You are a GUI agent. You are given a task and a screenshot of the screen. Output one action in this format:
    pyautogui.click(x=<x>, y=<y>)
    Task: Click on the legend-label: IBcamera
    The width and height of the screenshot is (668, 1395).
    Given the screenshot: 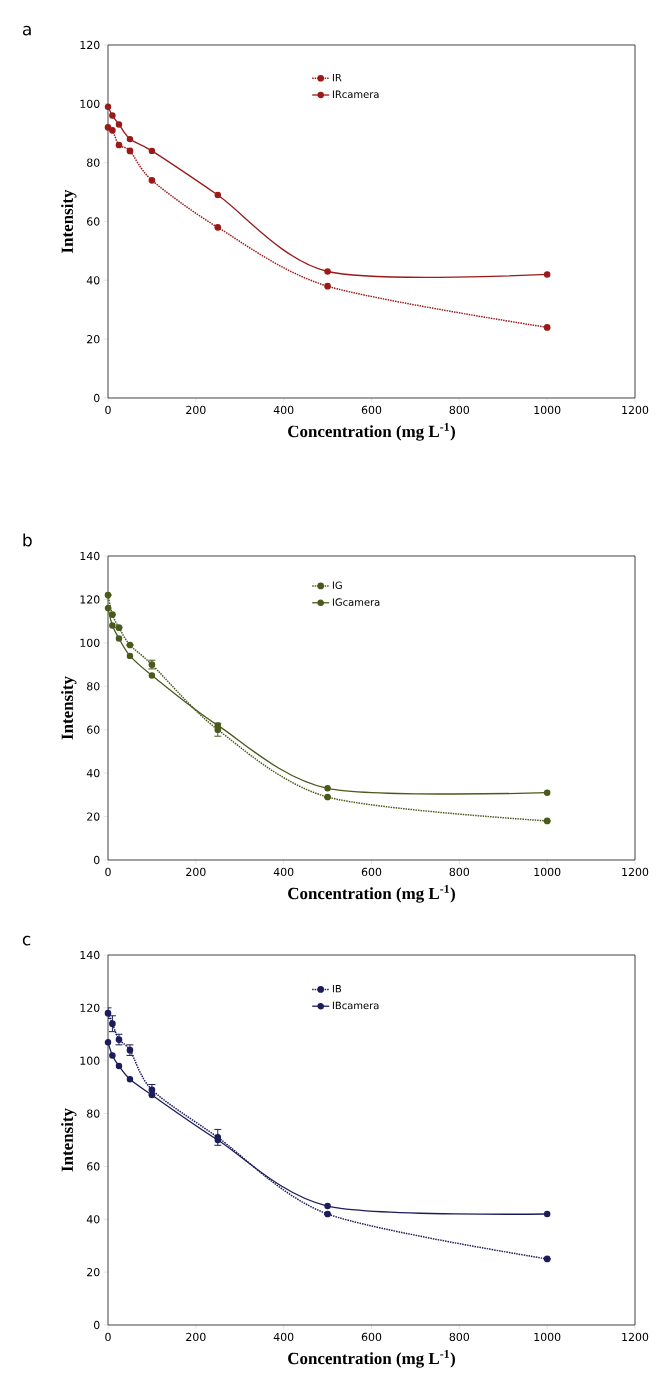 What is the action you would take?
    pyautogui.click(x=355, y=1005)
    